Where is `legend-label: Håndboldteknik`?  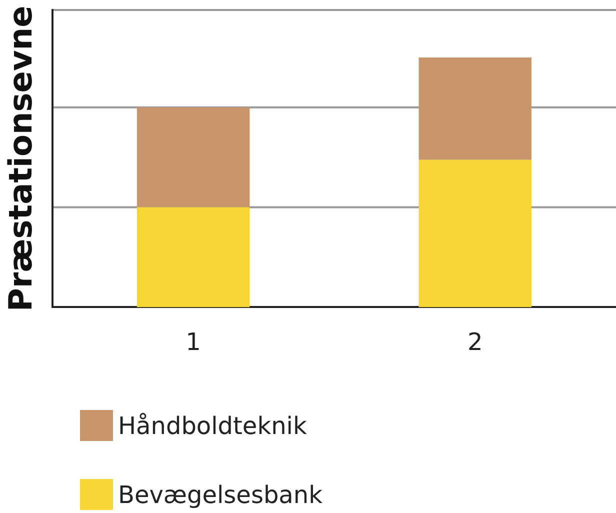 legend-label: Håndboldteknik is located at coordinates (212, 426).